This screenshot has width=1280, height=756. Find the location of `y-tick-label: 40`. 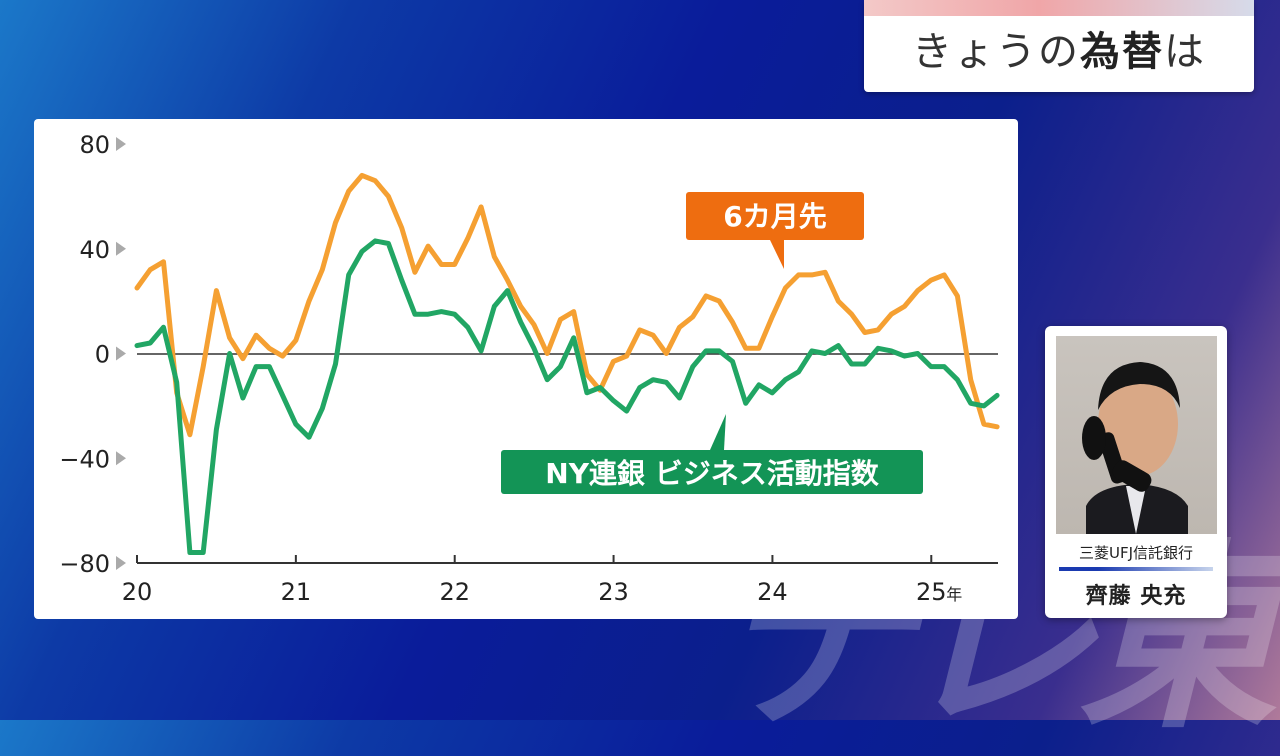

y-tick-label: 40 is located at coordinates (94, 250).